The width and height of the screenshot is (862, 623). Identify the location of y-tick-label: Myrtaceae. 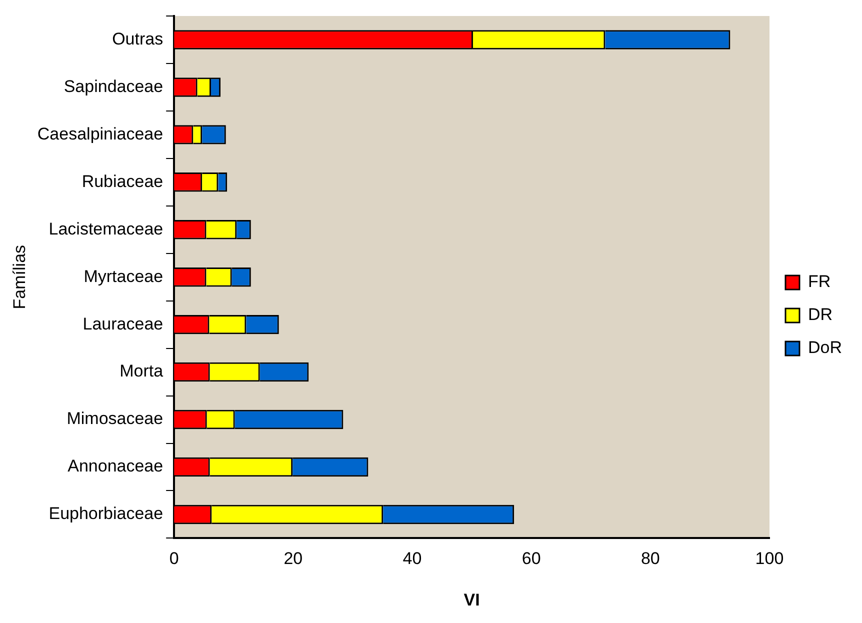
(124, 276).